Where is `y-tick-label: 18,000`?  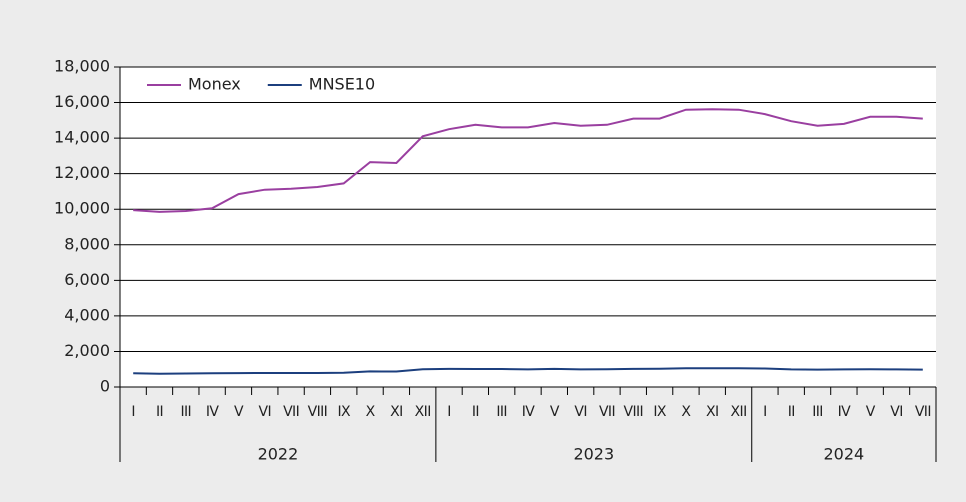 y-tick-label: 18,000 is located at coordinates (82, 66).